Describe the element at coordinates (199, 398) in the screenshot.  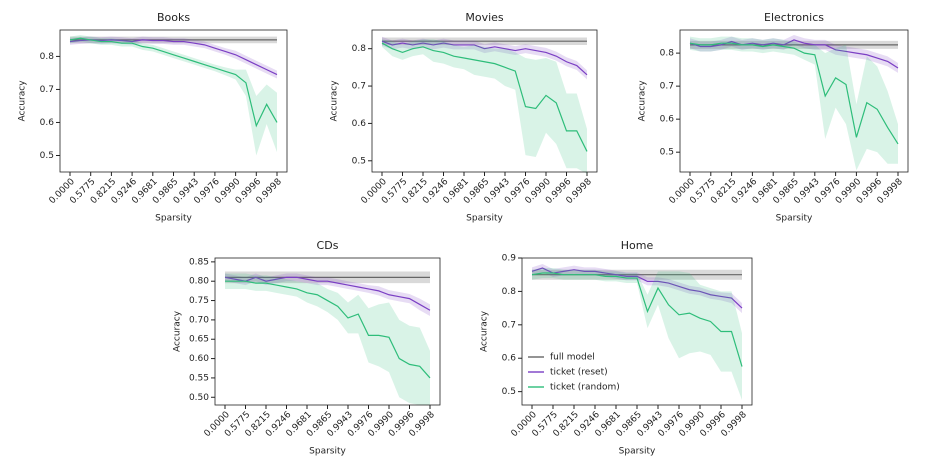
I see `y-tick-label: 0.50` at that location.